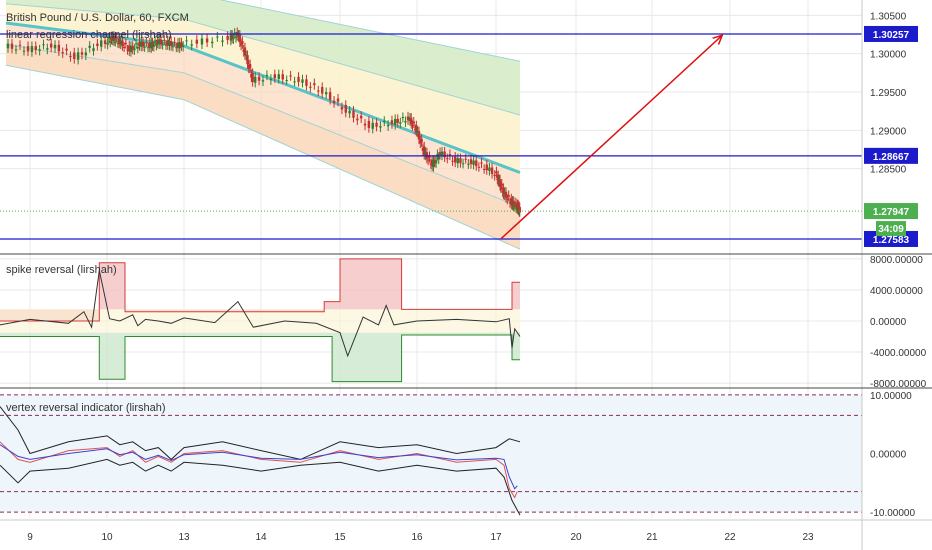 The height and width of the screenshot is (550, 932). Describe the element at coordinates (260, 358) in the screenshot. I see `spike-lower-band-line` at that location.